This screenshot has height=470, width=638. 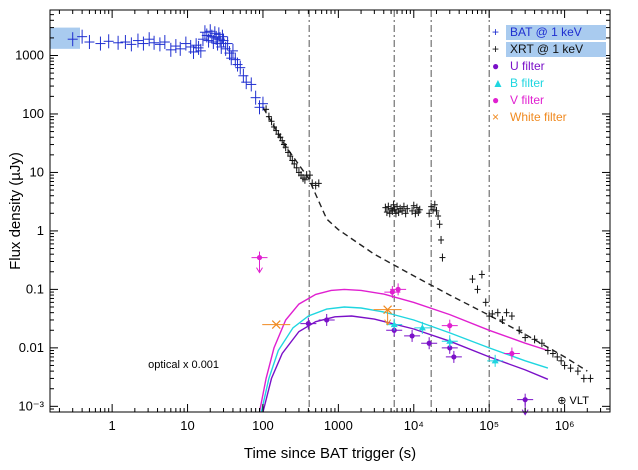 I want to click on y-tick-label: 1000, so click(x=29, y=55).